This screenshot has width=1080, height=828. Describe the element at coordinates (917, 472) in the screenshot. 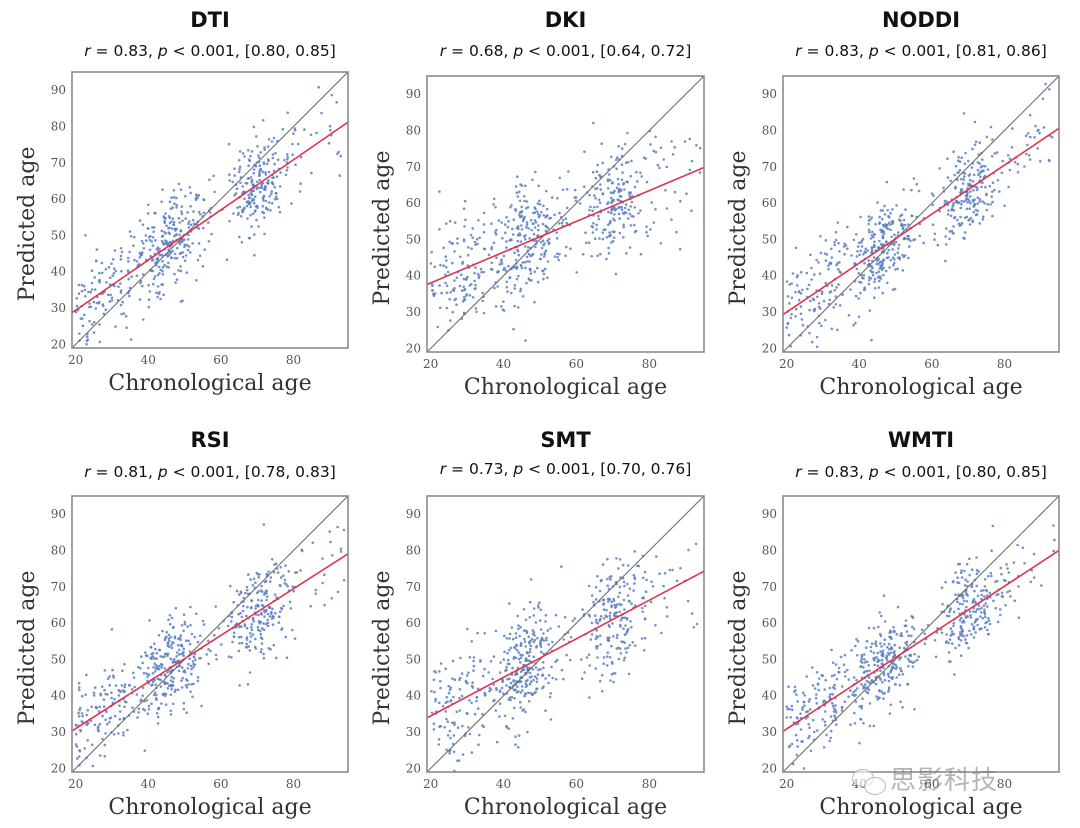

I see `p-value: < 0.001,` at that location.